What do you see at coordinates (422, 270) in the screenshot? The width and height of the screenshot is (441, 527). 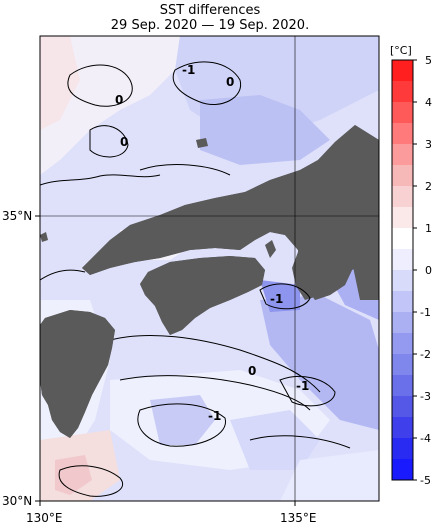 I see `colorbar-ticks: 5 4 3 2 1 0 -1 -2 -3 -4 -5` at bounding box center [422, 270].